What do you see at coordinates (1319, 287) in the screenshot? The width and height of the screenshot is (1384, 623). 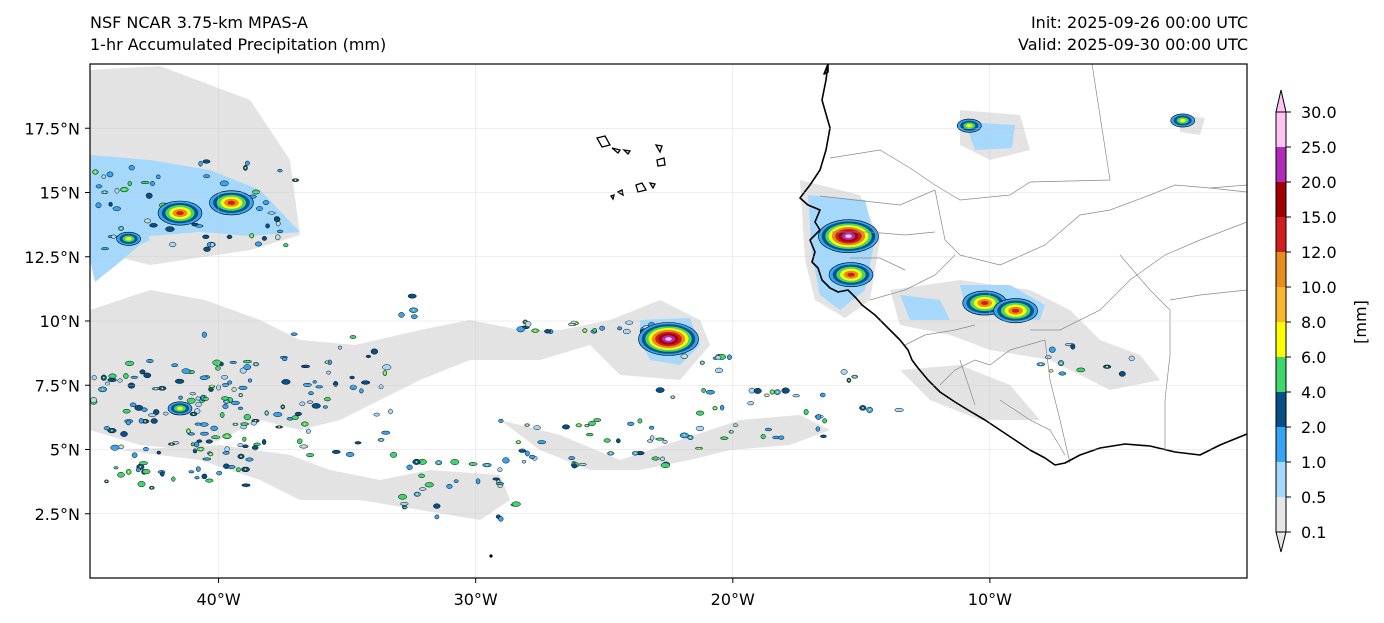 I see `colorbar-tick-label: 10.0` at bounding box center [1319, 287].